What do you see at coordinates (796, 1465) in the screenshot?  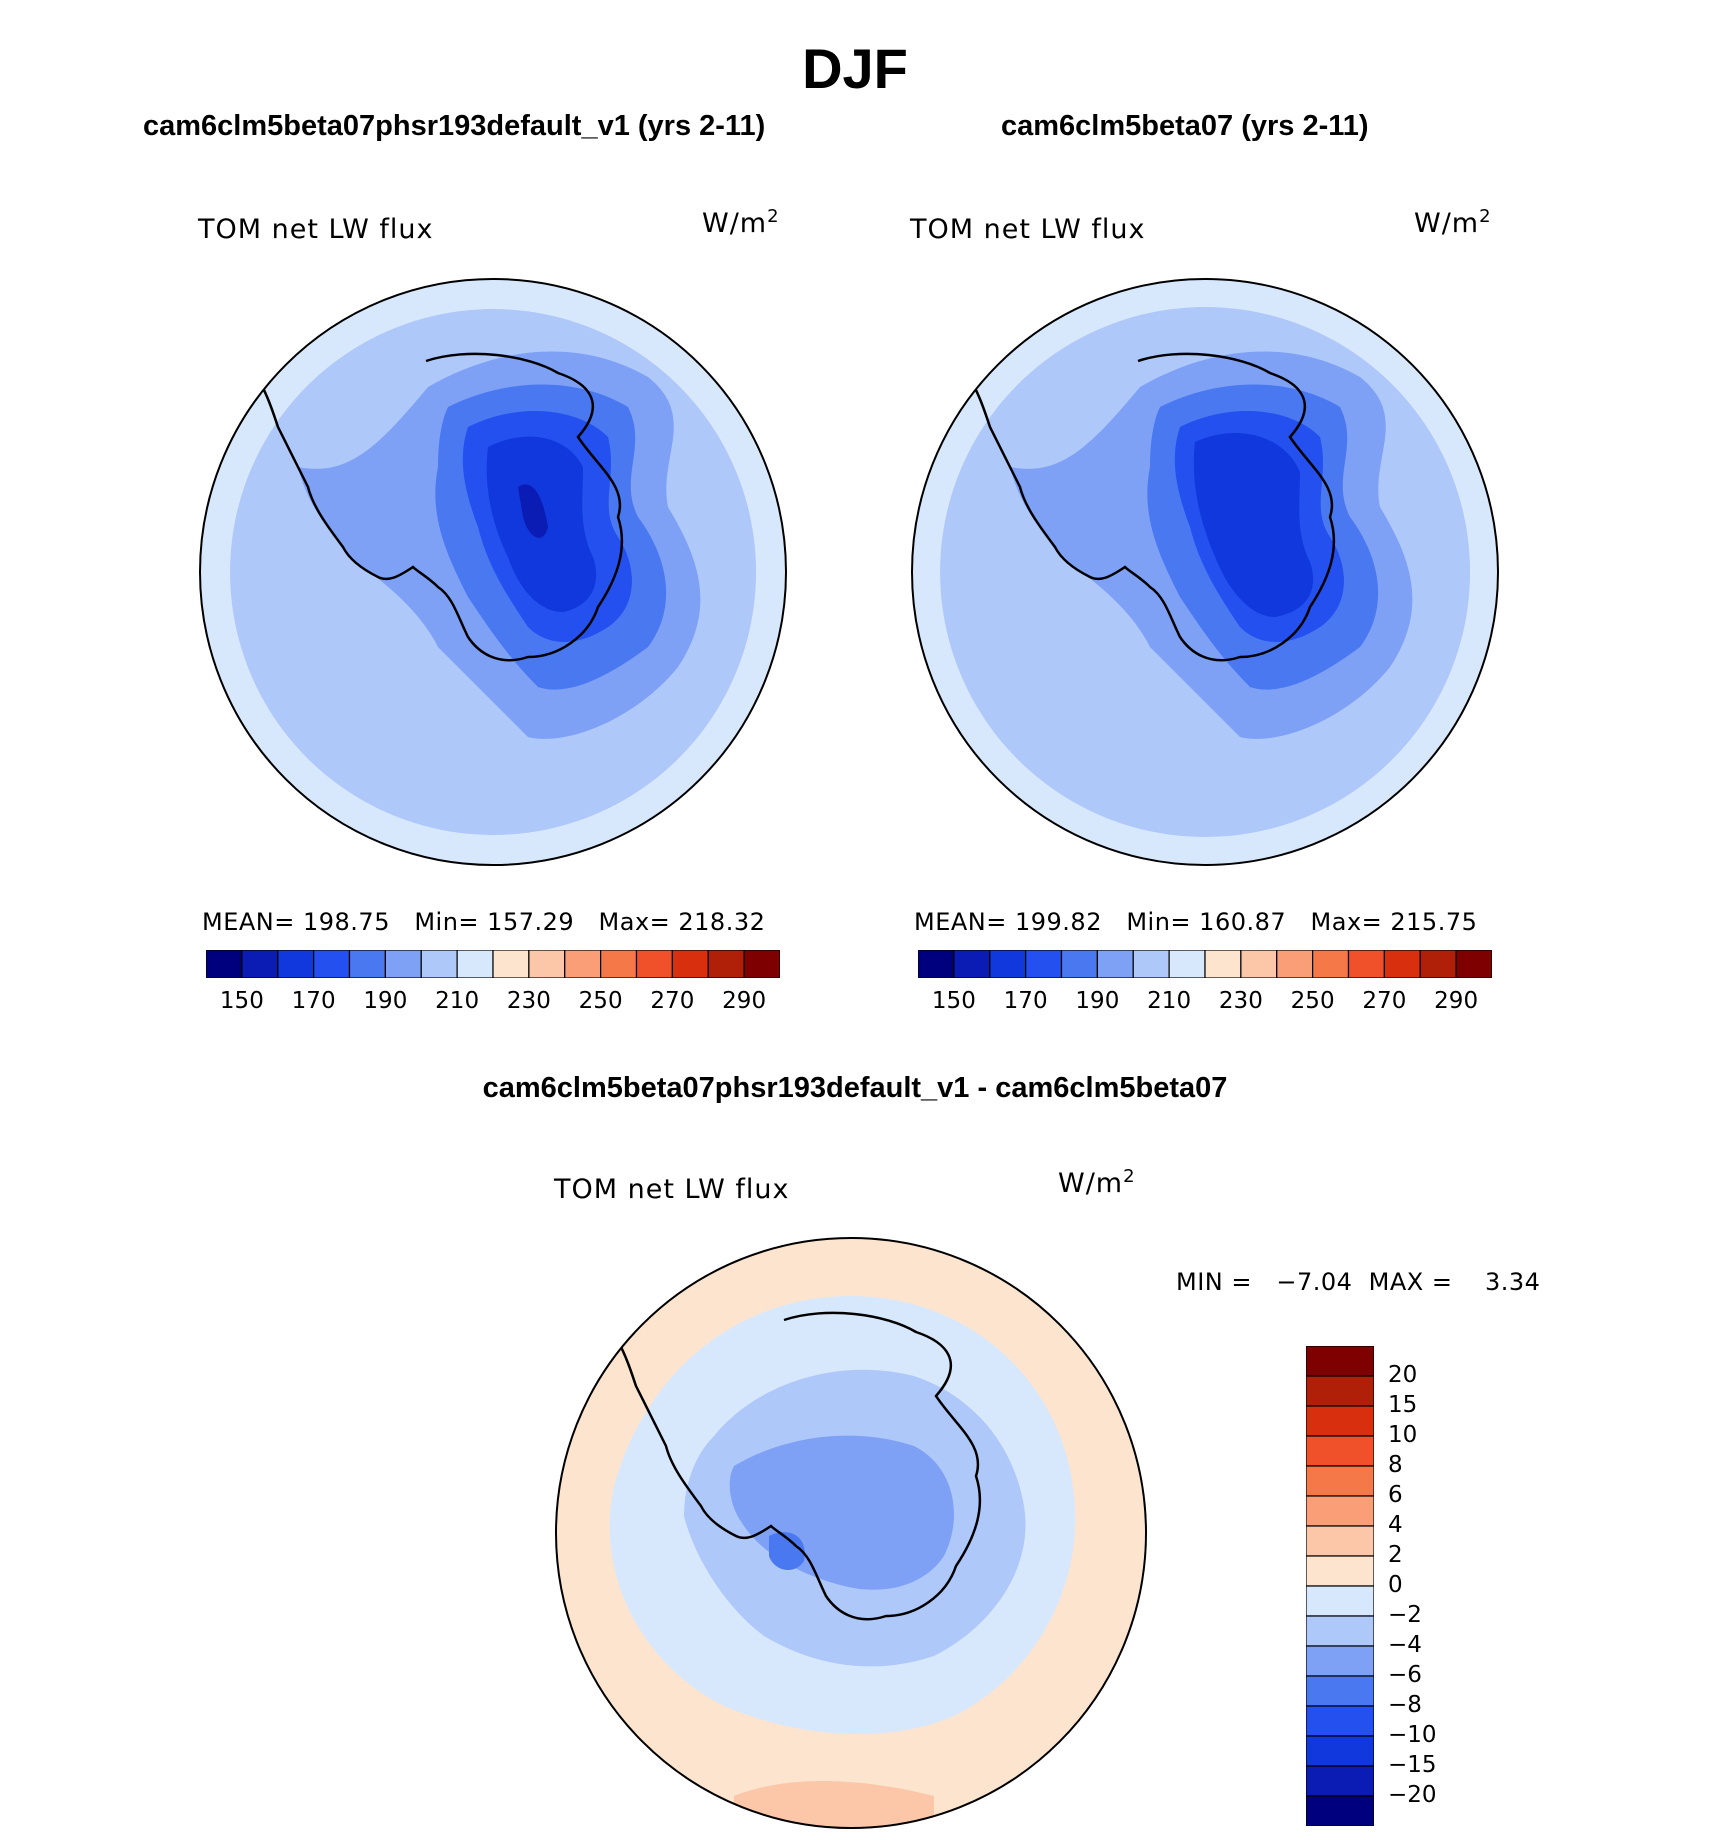 I see `diff-coastline` at bounding box center [796, 1465].